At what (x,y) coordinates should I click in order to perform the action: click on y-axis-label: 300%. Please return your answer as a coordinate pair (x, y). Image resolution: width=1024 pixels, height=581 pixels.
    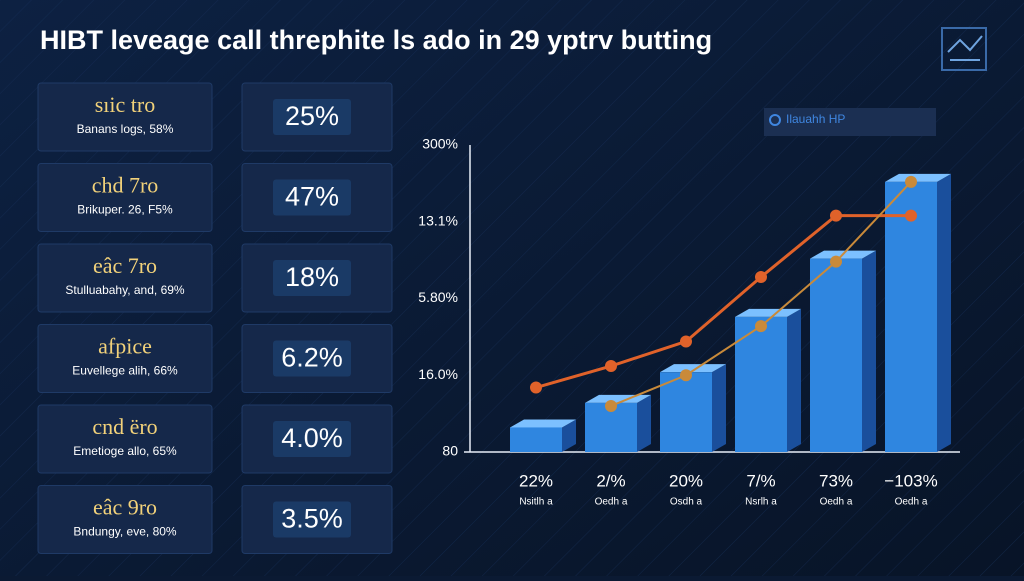
    Looking at the image, I should click on (440, 144).